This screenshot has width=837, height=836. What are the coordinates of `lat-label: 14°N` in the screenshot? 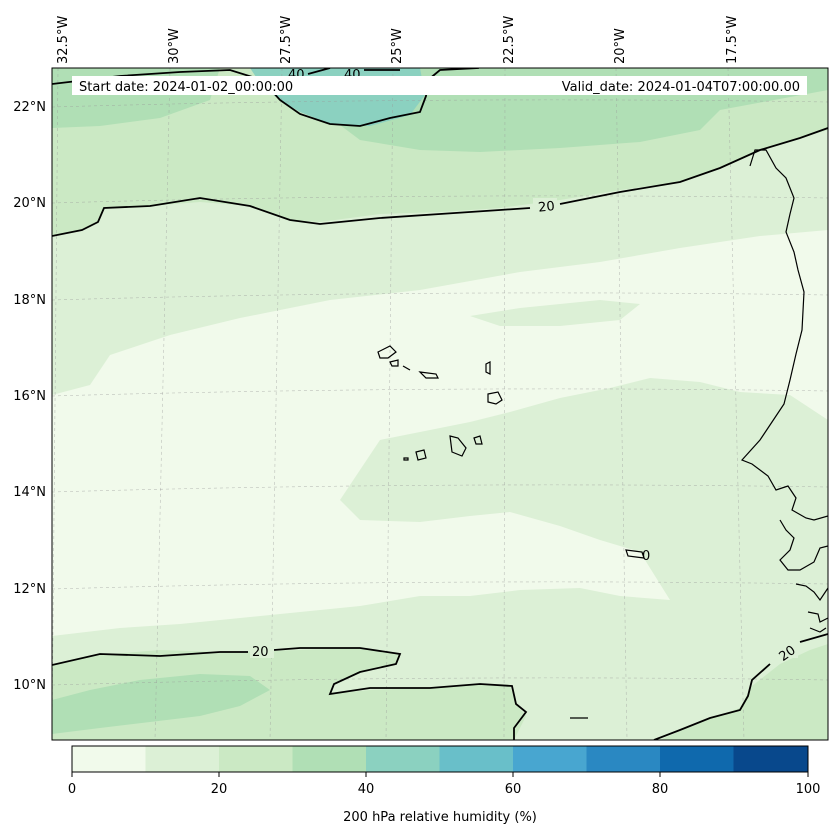 It's located at (29, 492).